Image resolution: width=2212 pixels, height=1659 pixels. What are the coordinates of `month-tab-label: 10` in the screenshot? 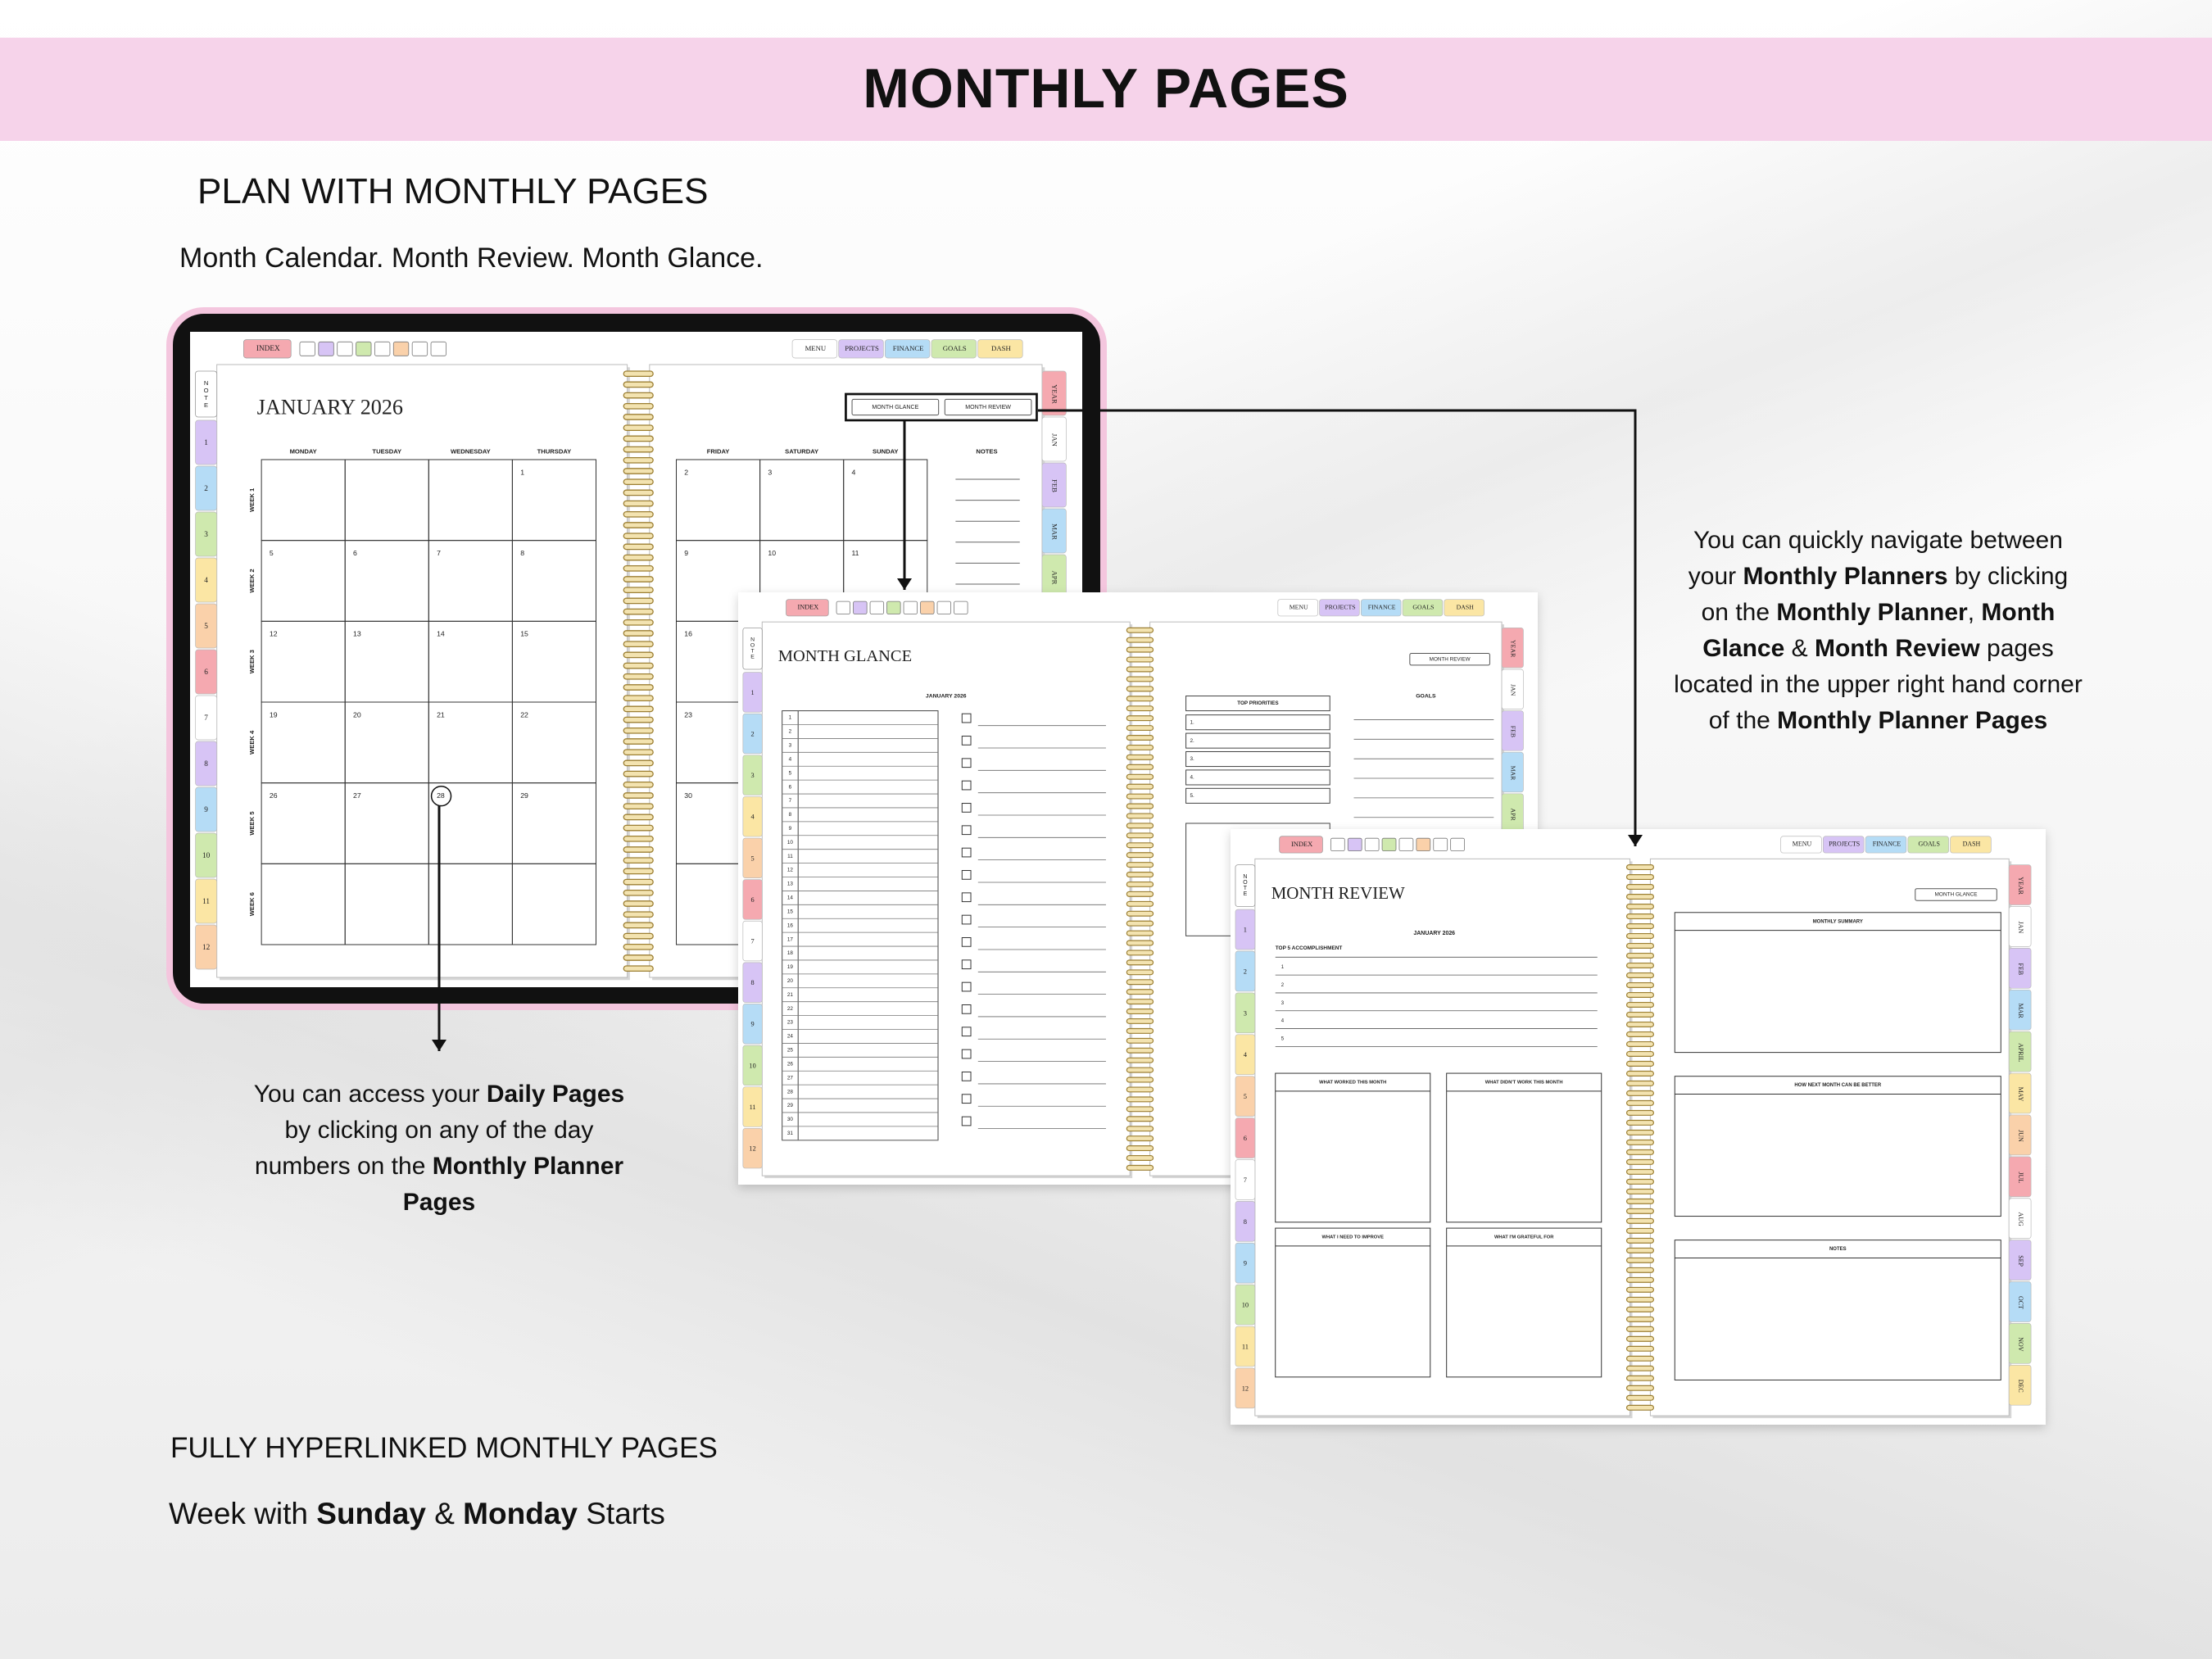 It's located at (752, 1065).